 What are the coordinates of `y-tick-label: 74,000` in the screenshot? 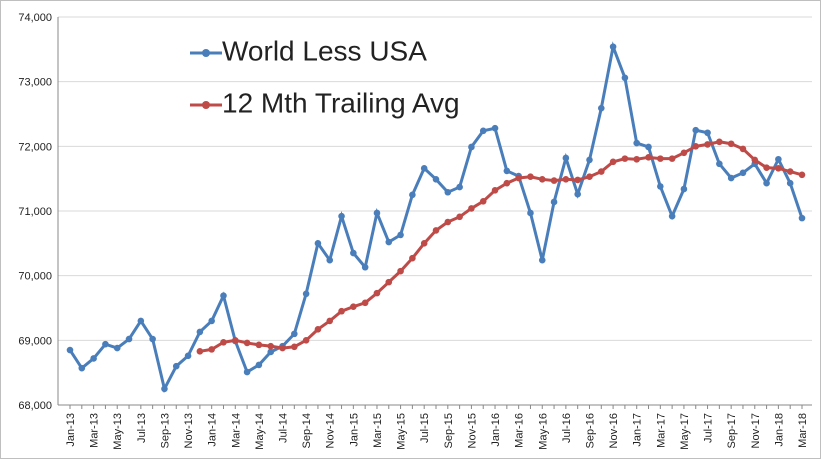 It's located at (35, 18).